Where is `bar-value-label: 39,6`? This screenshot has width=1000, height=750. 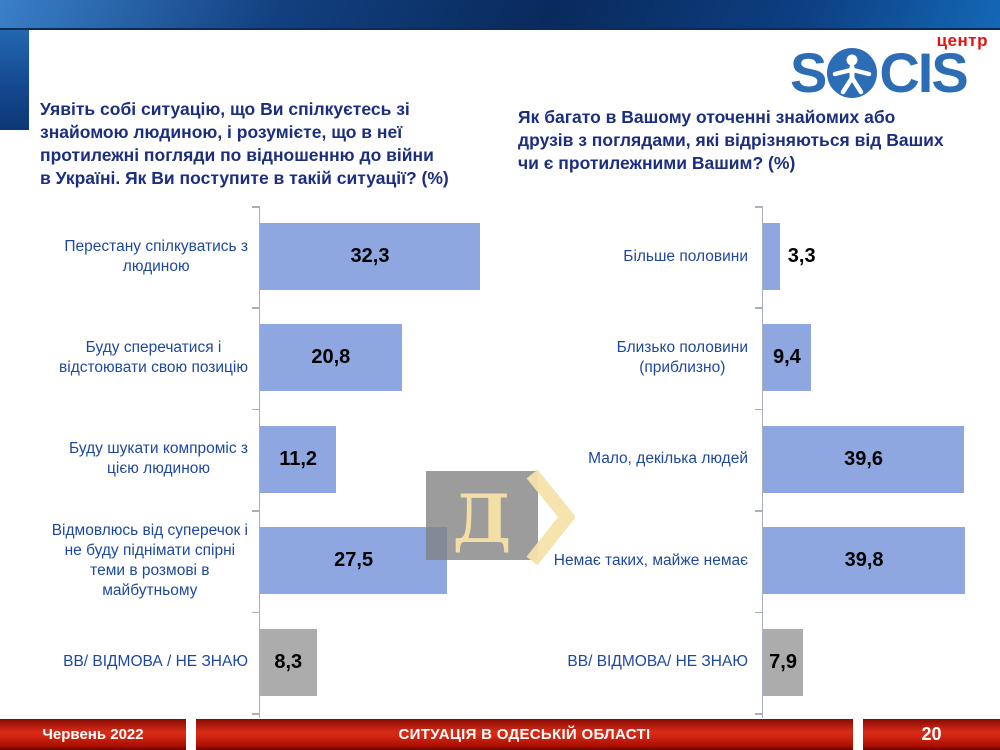
bar-value-label: 39,6 is located at coordinates (864, 458).